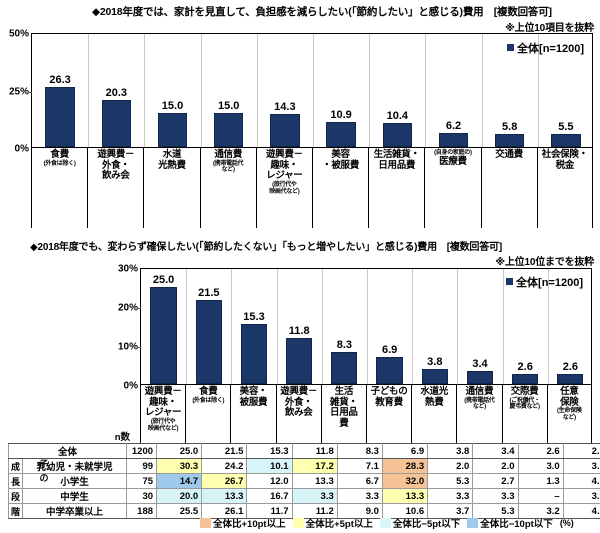  I want to click on table-cell-value: 24.2, so click(224, 466).